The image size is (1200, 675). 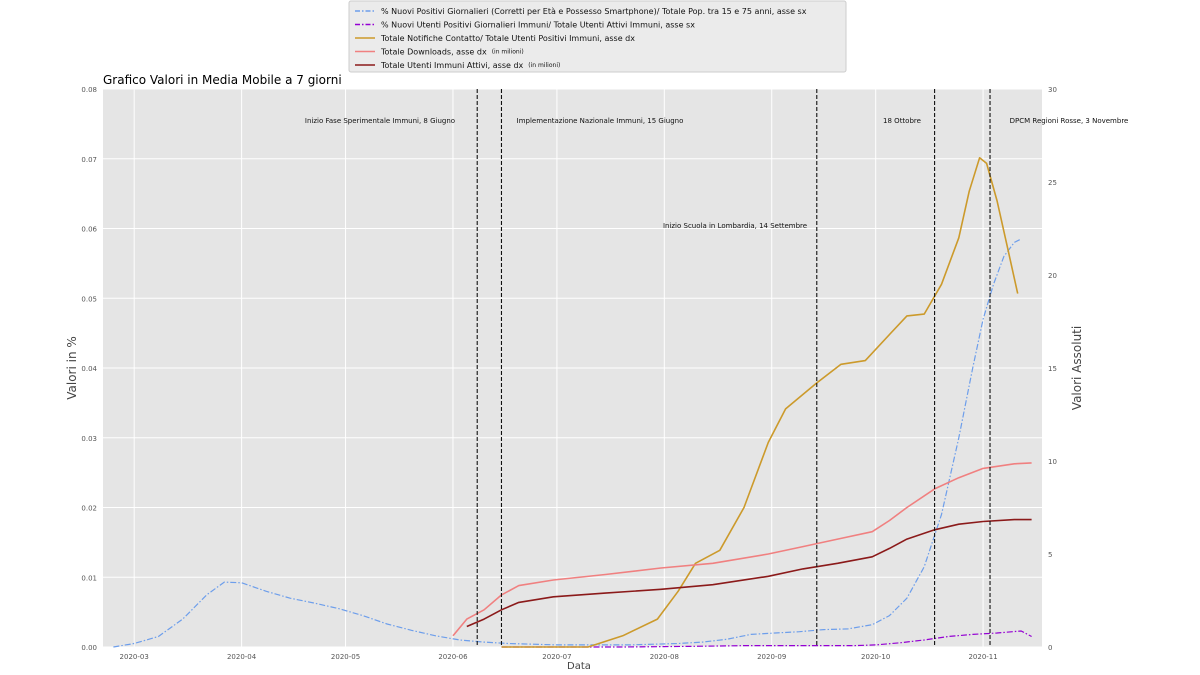 What do you see at coordinates (433, 52) in the screenshot?
I see `legend-label: Totale Downloads, asse dx` at bounding box center [433, 52].